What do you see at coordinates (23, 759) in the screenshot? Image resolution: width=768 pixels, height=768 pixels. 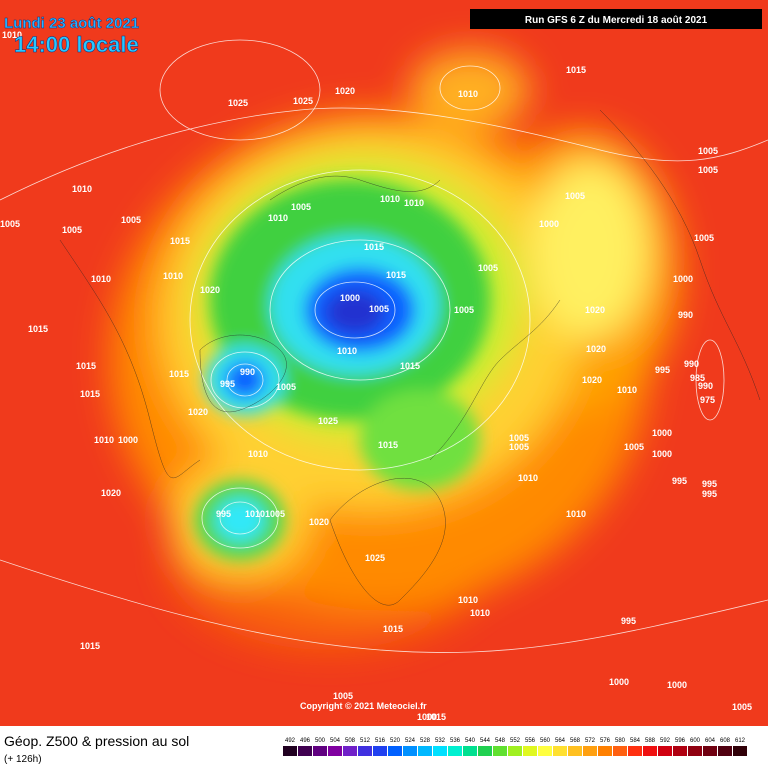 I see `footer-subtitle: (+ 126h)` at bounding box center [23, 759].